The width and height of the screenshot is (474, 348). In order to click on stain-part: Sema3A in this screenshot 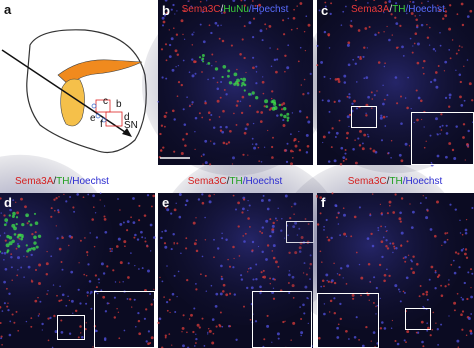, I will do `click(370, 9)`.